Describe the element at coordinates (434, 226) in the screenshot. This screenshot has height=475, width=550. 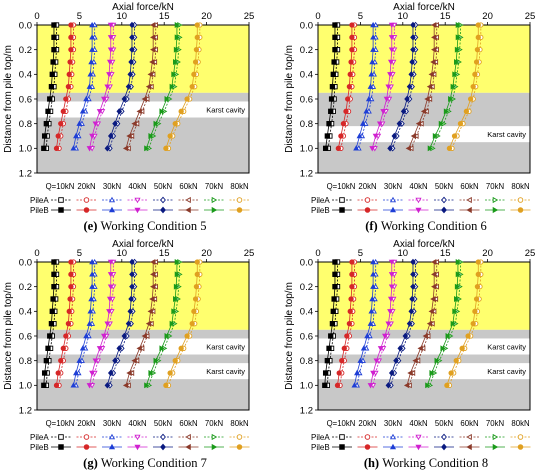
I see `caption-text: Working Condition 6` at that location.